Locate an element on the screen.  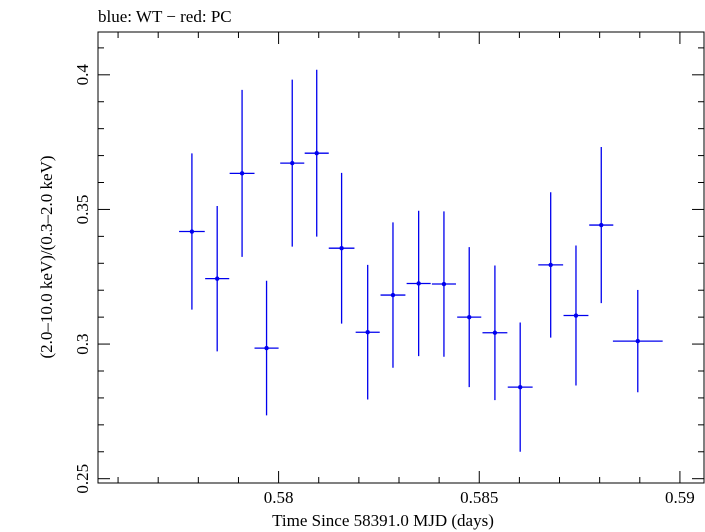
y-tick-label: 0.25 is located at coordinates (82, 479).